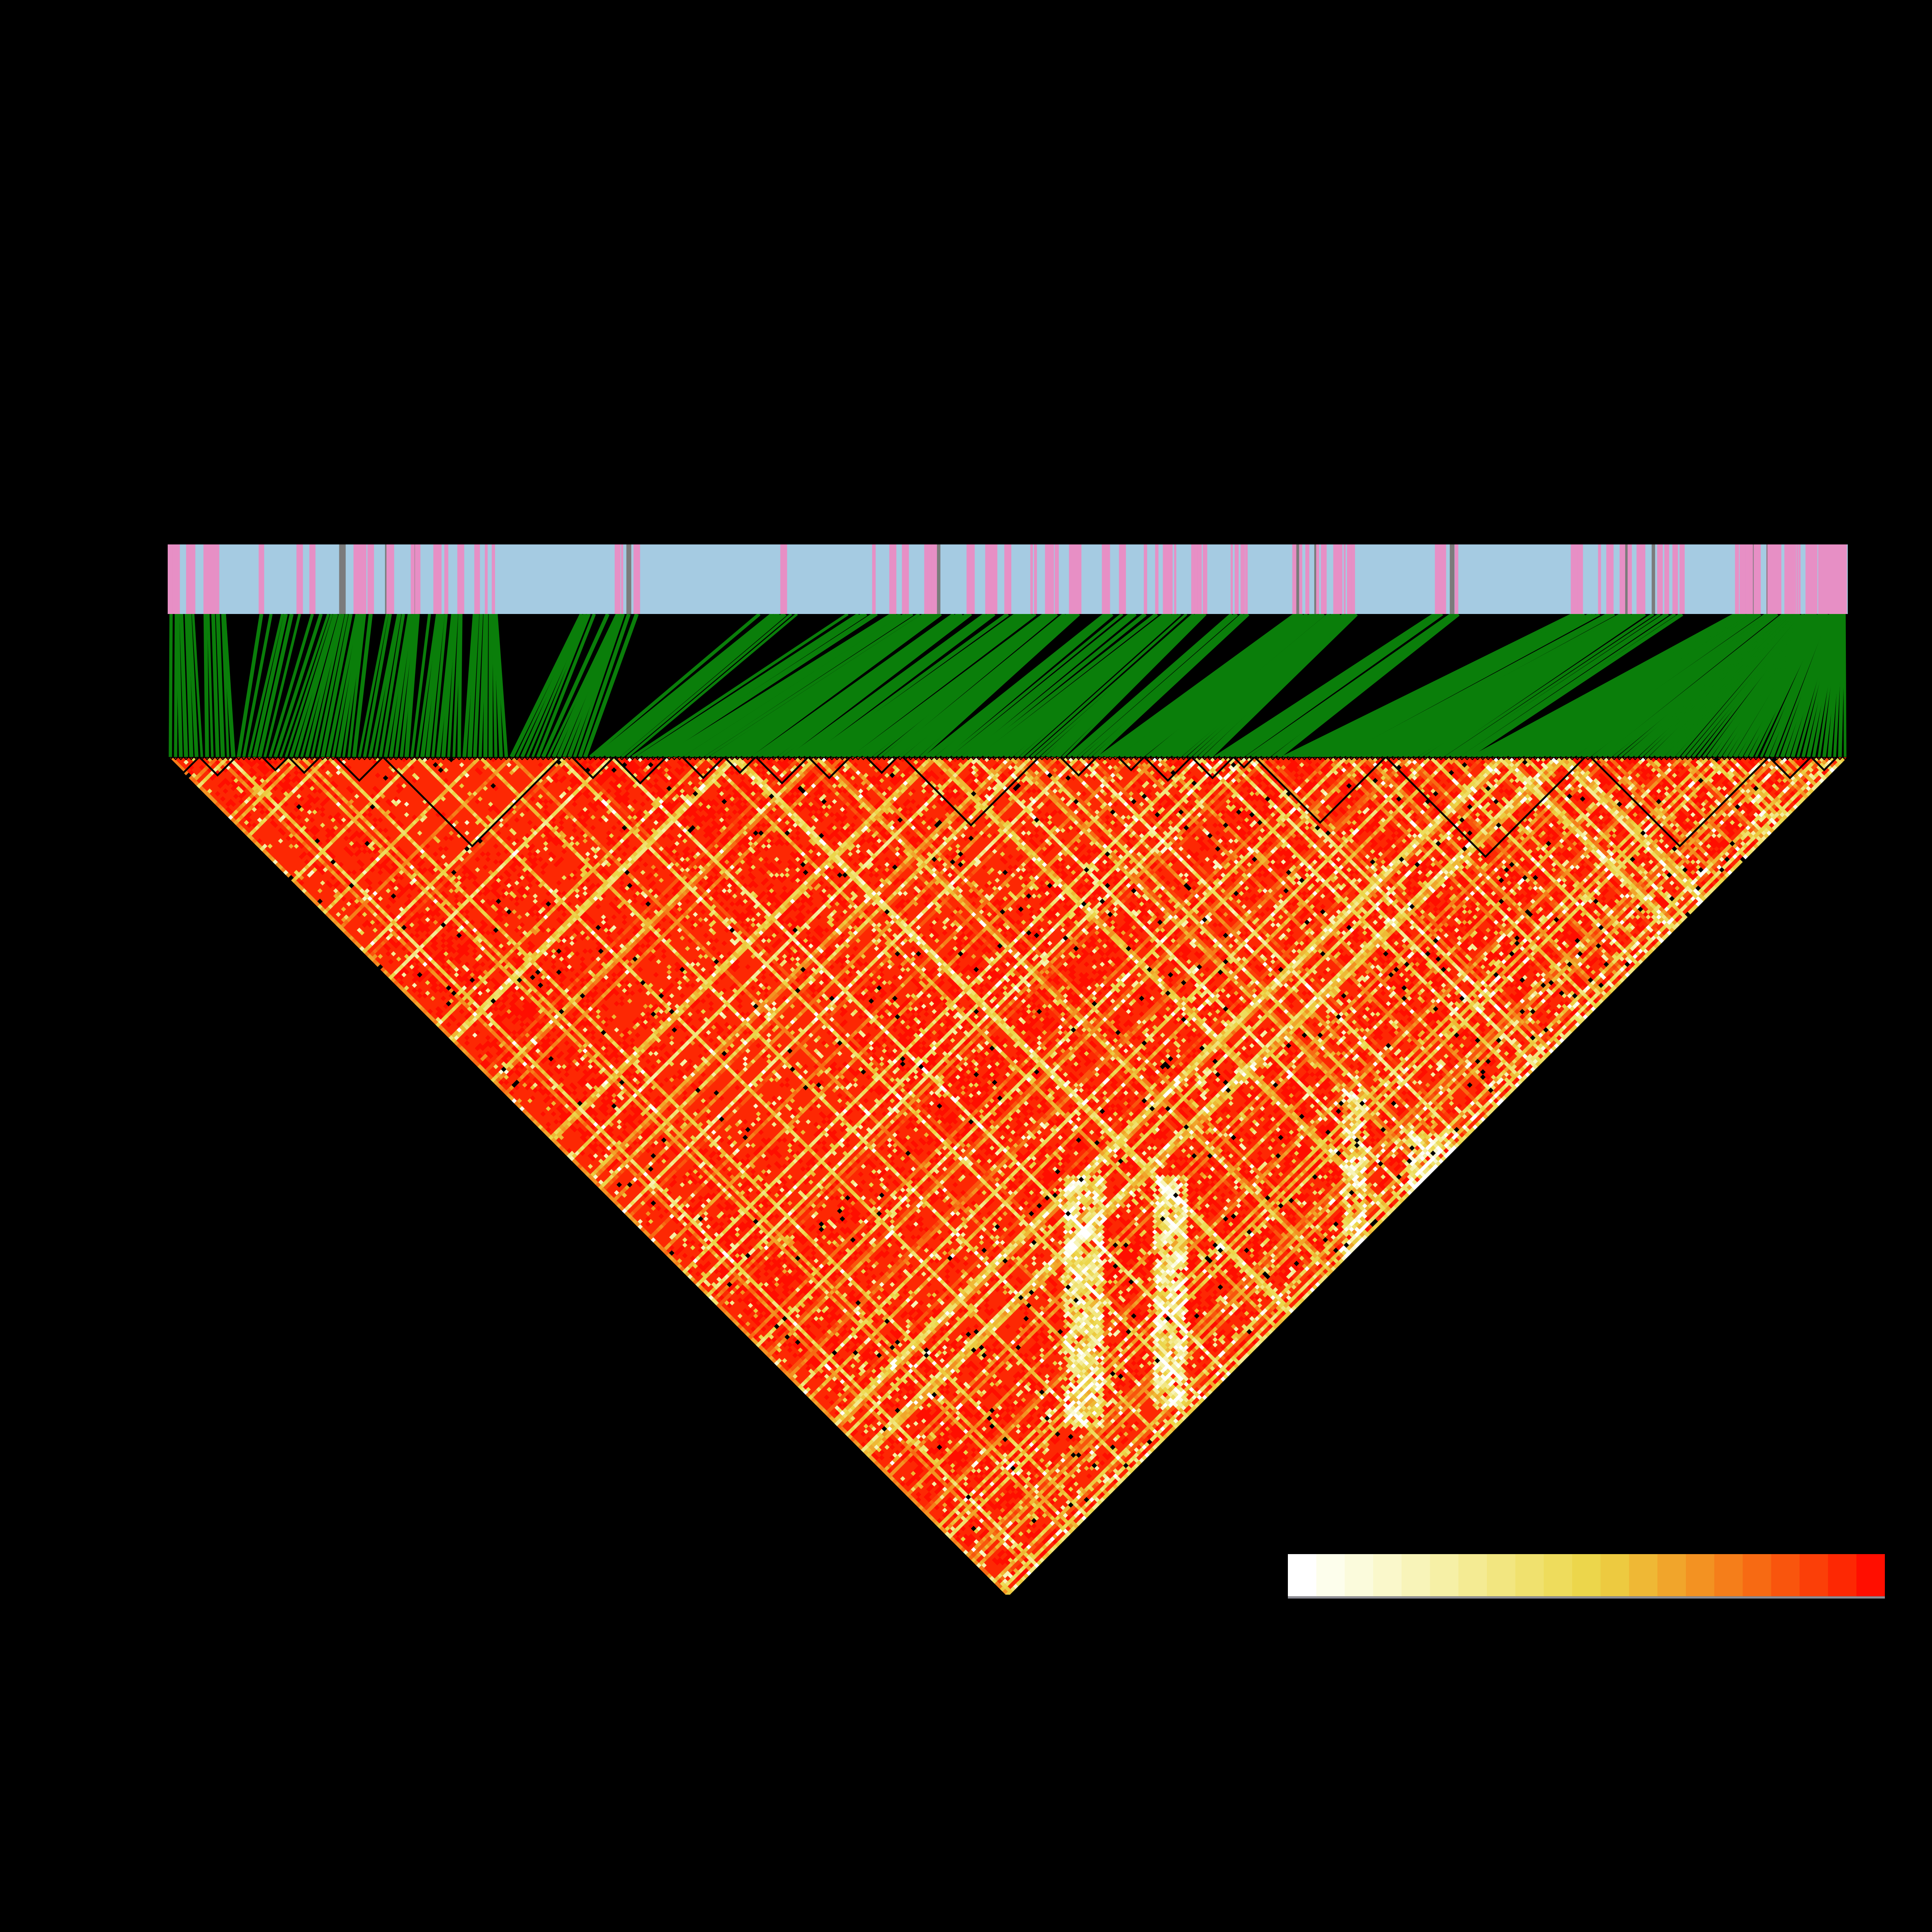  What do you see at coordinates (1008, 685) in the screenshot?
I see `snp-position-connector-band` at bounding box center [1008, 685].